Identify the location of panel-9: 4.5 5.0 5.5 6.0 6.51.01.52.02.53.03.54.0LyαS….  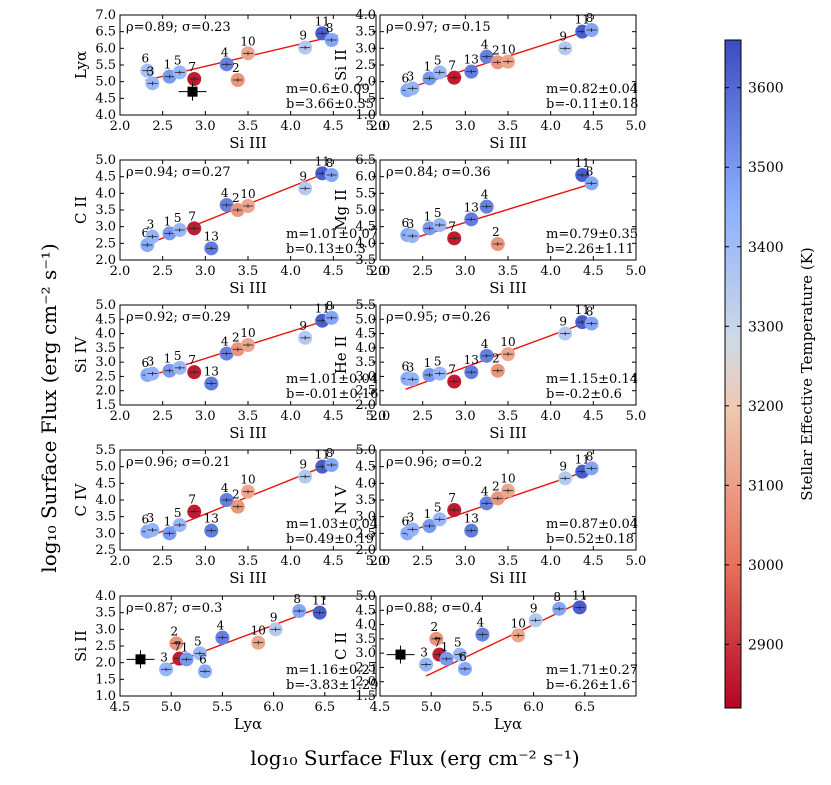
(225, 661).